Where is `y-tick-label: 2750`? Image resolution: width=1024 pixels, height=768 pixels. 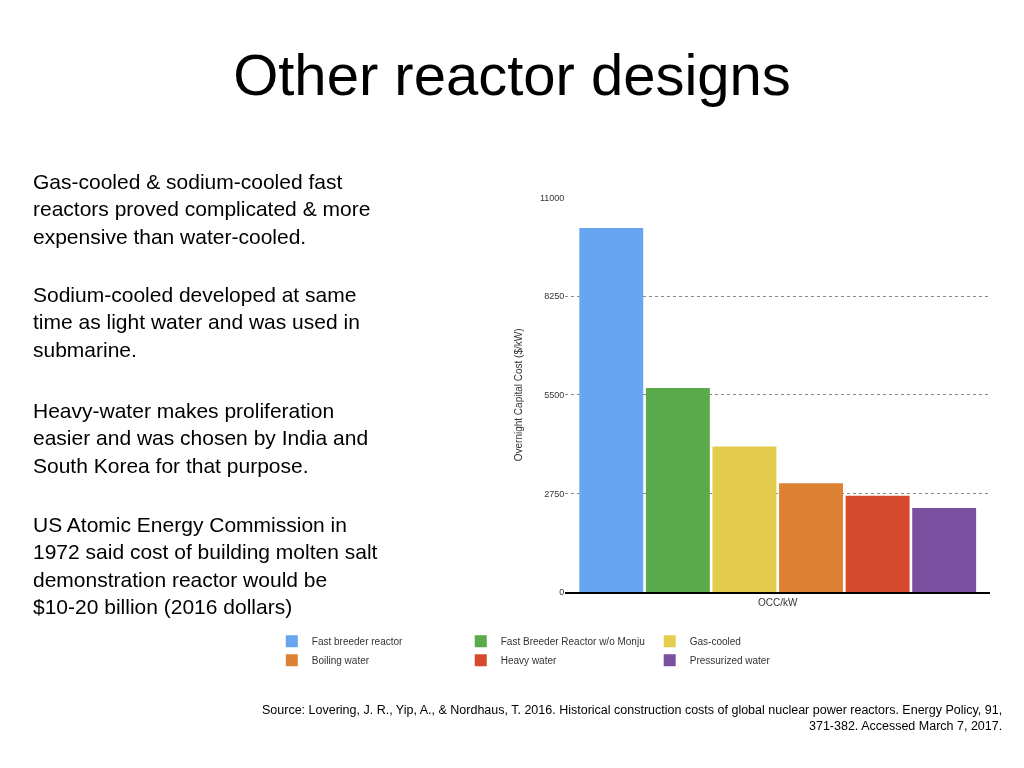 y-tick-label: 2750 is located at coordinates (554, 493).